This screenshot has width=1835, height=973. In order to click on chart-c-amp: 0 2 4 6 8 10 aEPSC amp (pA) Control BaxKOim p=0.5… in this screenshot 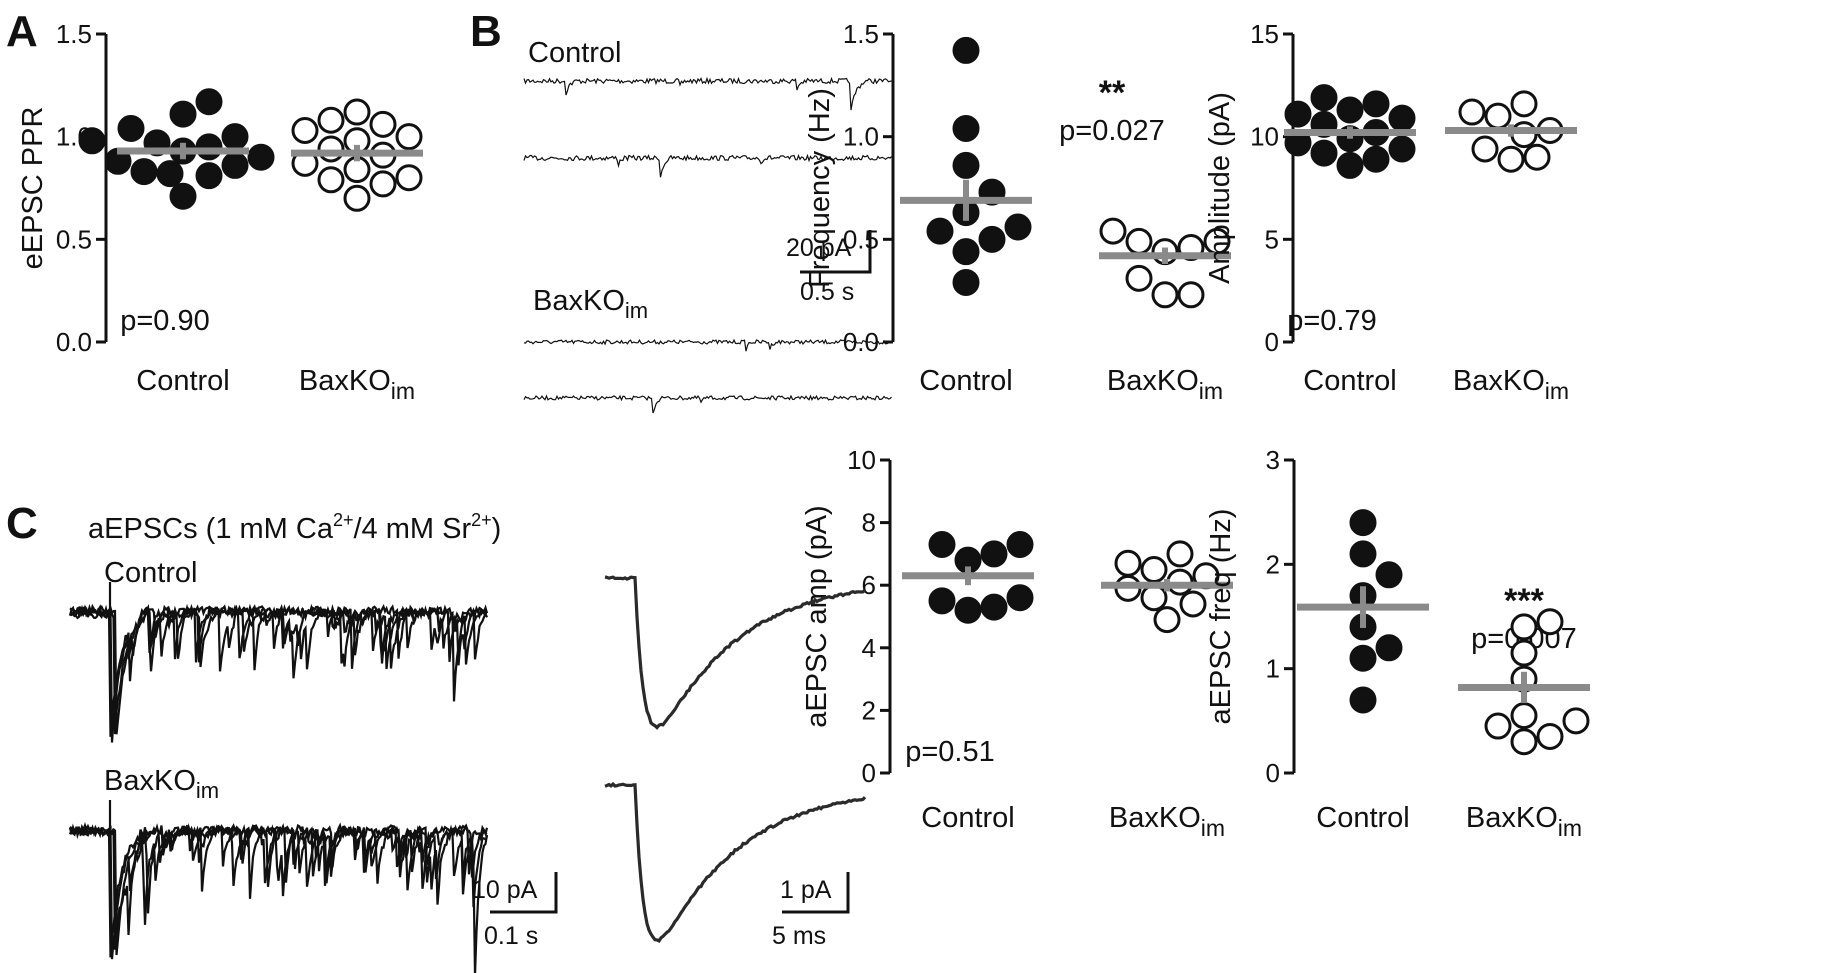, I will do `click(1017, 643)`.